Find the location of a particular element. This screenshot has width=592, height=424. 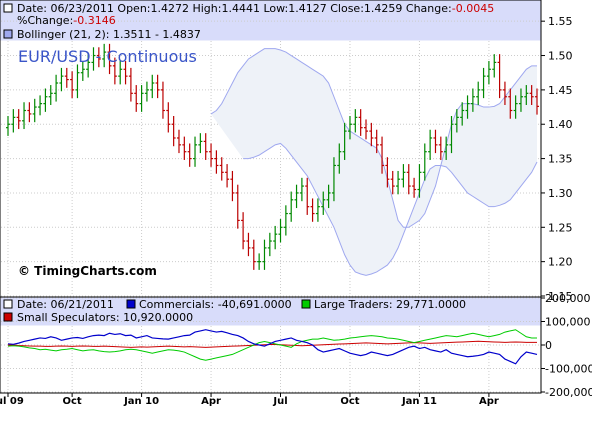

copyright-text: © TimingCharts.com is located at coordinates (87, 271).